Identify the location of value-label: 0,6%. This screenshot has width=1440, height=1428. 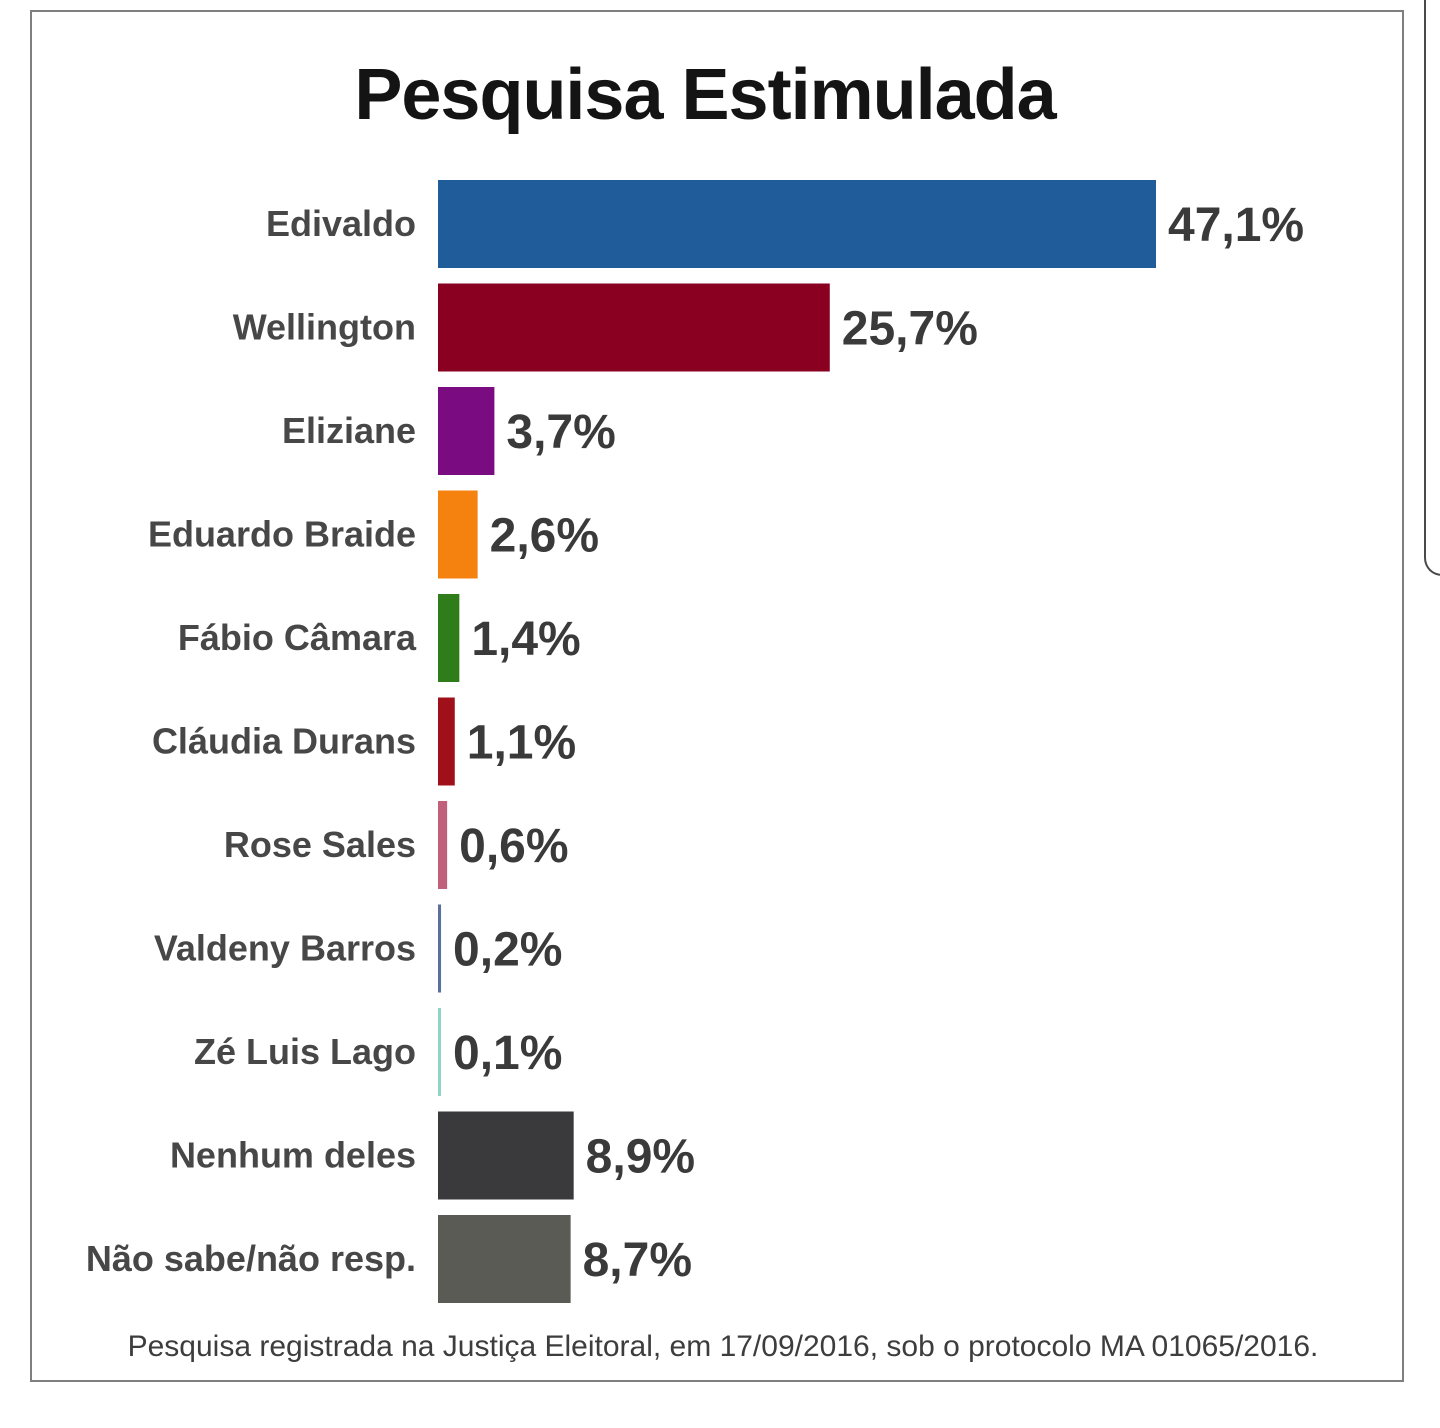
(513, 846).